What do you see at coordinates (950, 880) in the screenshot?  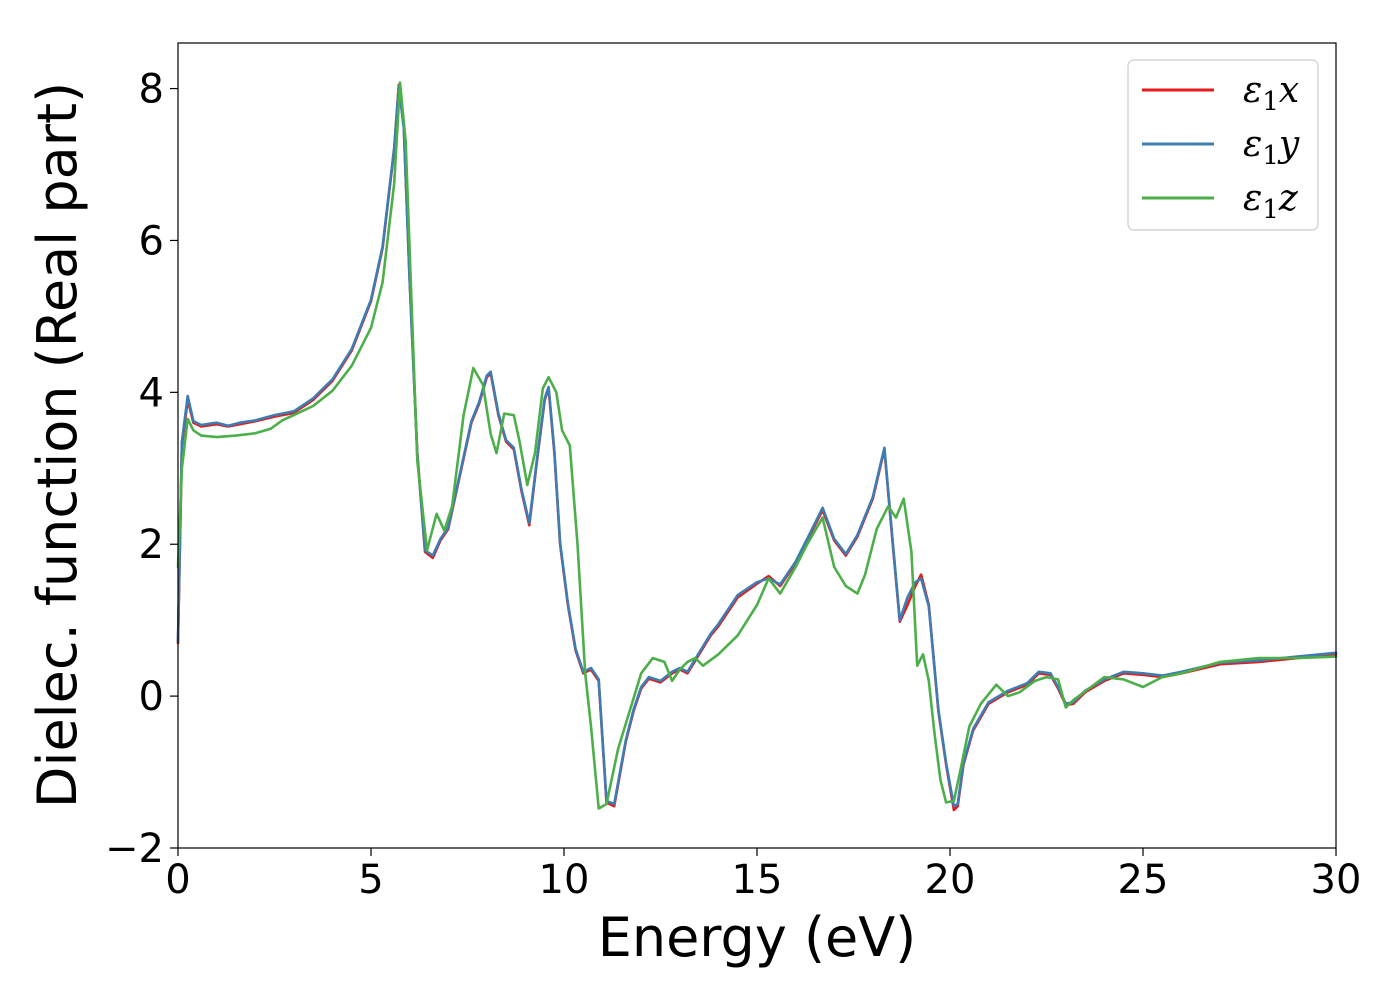 I see `x-tick-label: 20` at bounding box center [950, 880].